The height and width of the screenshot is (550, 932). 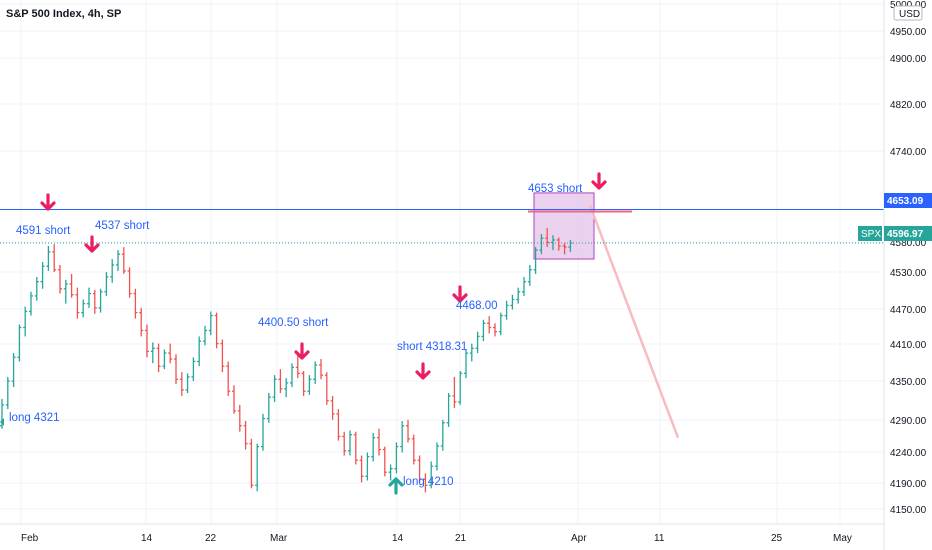 I want to click on currency-badge, so click(x=908, y=13).